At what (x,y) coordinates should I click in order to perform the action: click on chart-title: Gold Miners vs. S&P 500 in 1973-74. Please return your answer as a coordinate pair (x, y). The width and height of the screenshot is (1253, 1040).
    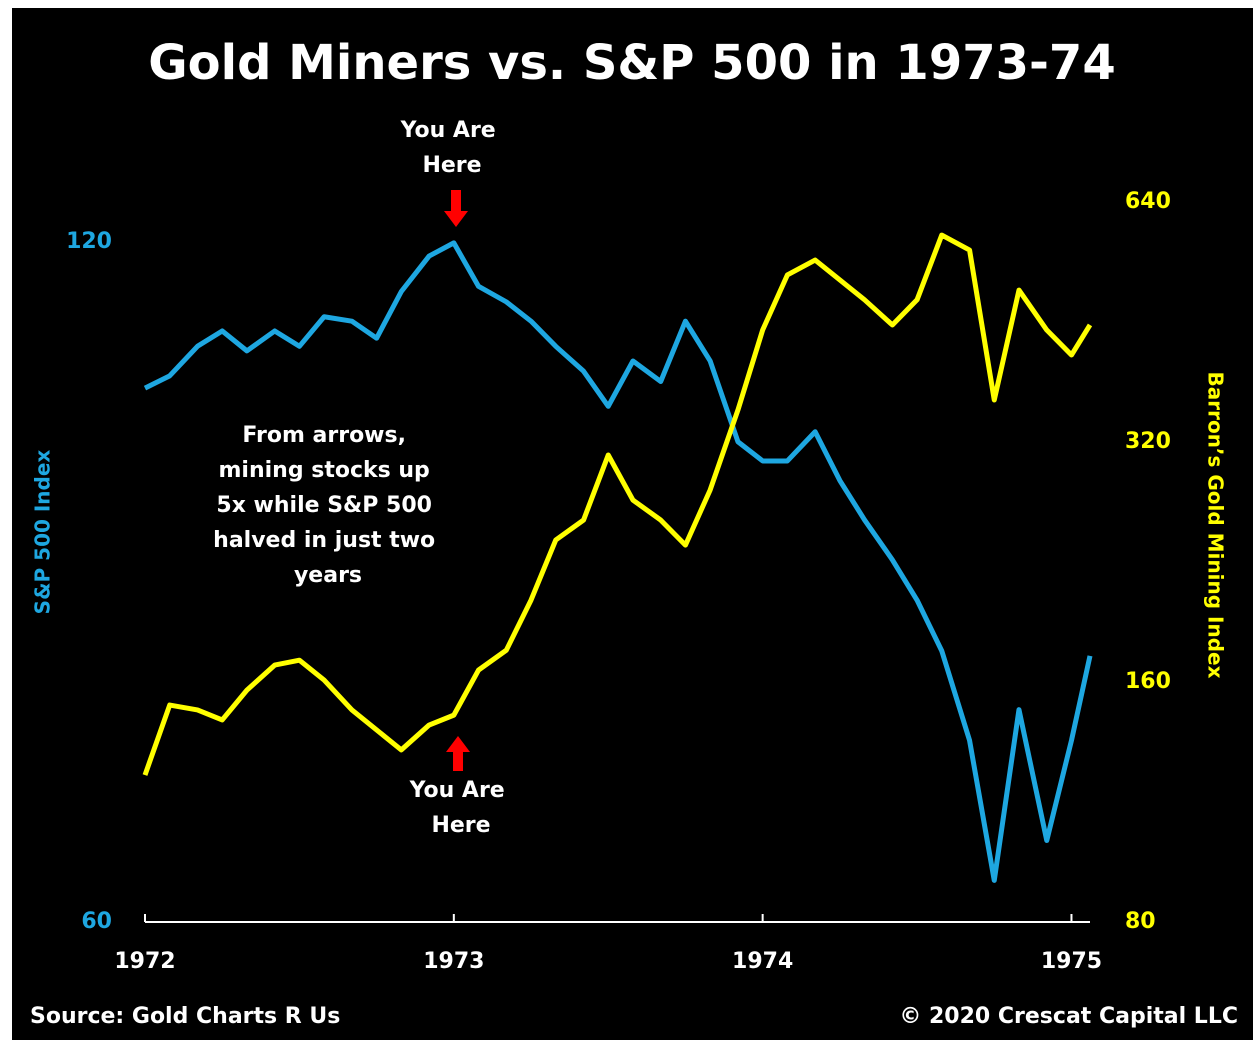
    Looking at the image, I should click on (631, 63).